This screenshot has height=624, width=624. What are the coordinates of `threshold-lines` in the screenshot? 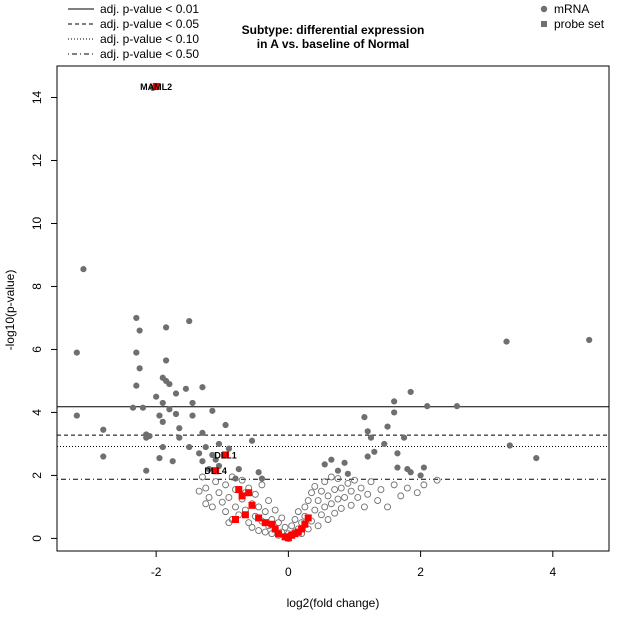 It's located at (333, 443).